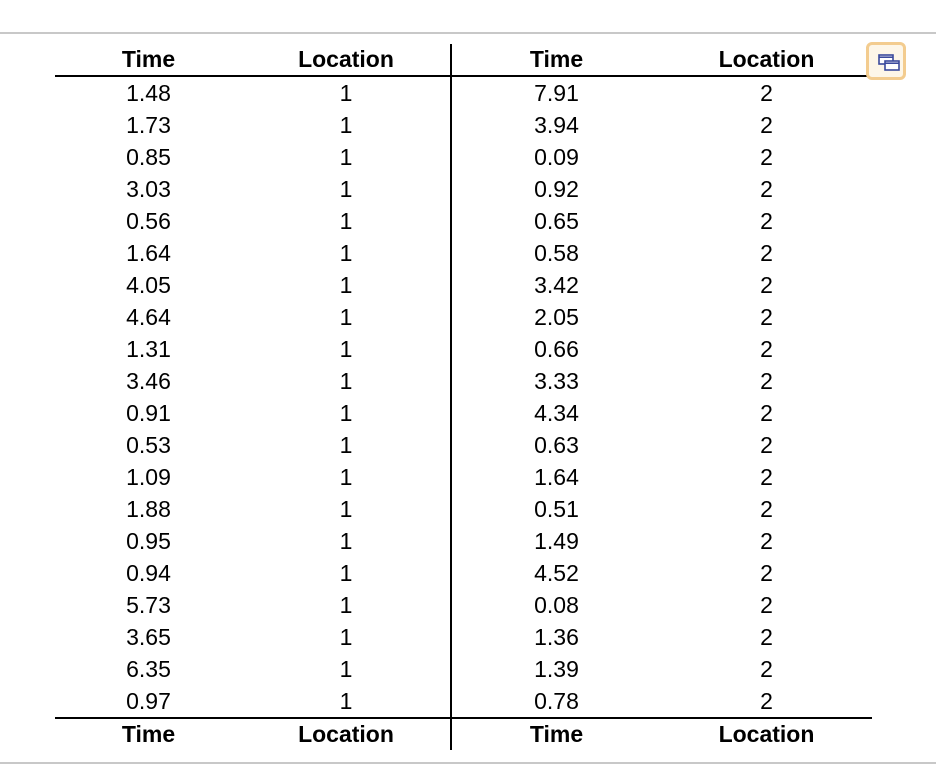 The height and width of the screenshot is (768, 936). I want to click on cell-time: 3.65, so click(148, 637).